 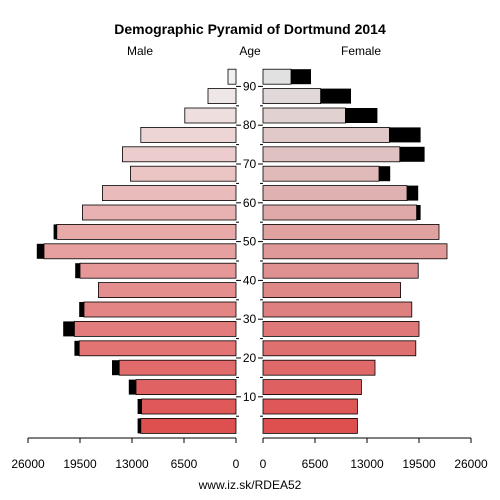 What do you see at coordinates (250, 51) in the screenshot?
I see `age-header: Age` at bounding box center [250, 51].